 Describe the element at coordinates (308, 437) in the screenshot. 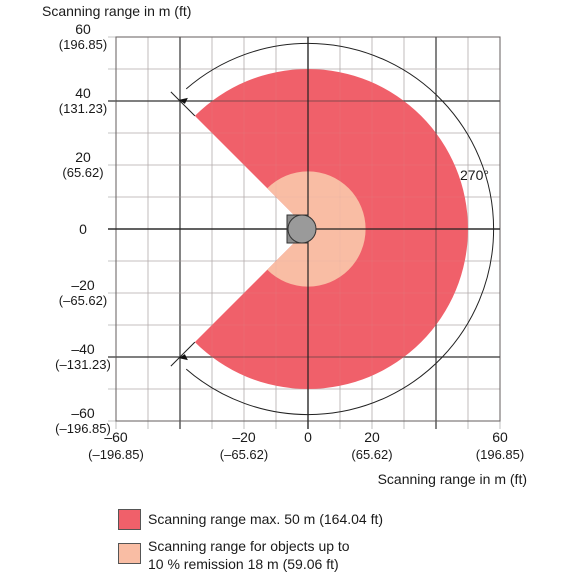

I see `x-tick-label: 0` at that location.